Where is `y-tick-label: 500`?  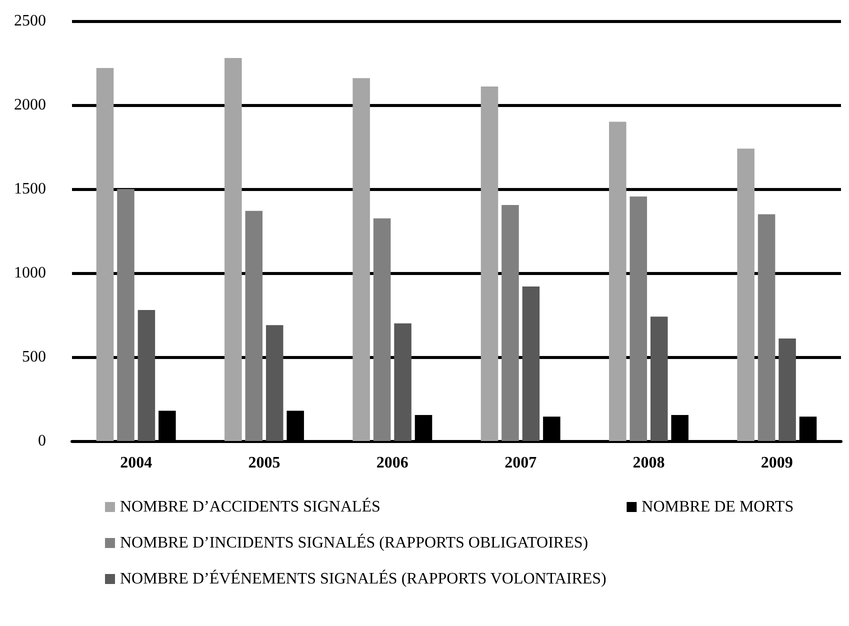
y-tick-label: 500 is located at coordinates (34, 357).